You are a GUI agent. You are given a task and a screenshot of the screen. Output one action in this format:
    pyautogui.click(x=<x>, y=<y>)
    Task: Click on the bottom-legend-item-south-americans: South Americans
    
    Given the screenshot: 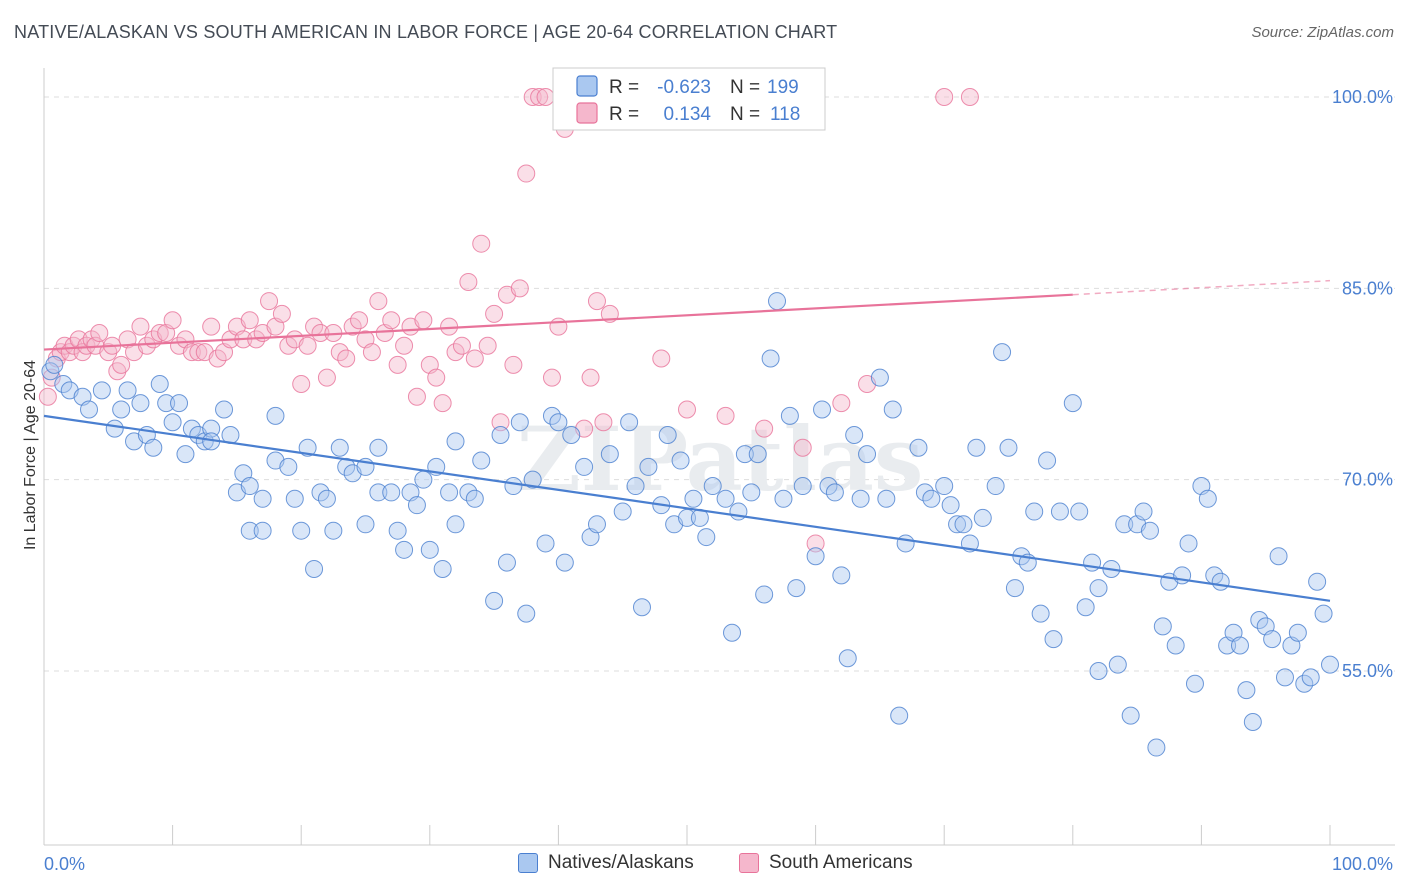 What is the action you would take?
    pyautogui.click(x=826, y=863)
    